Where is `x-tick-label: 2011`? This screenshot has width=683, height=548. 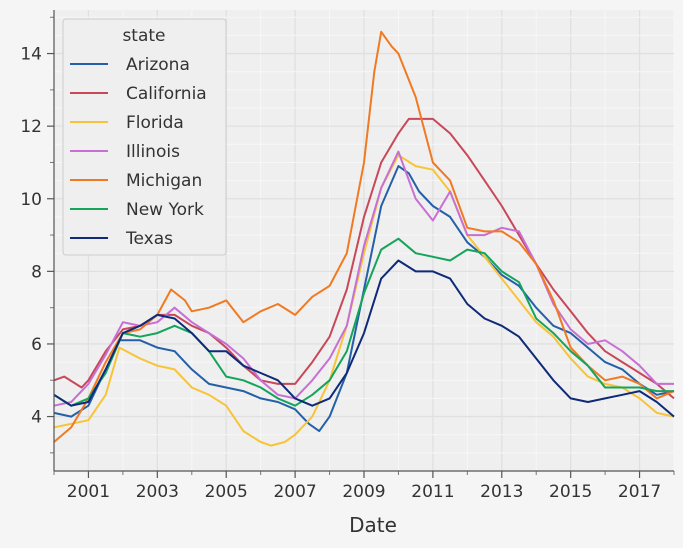
x-tick-label: 2011 is located at coordinates (432, 492).